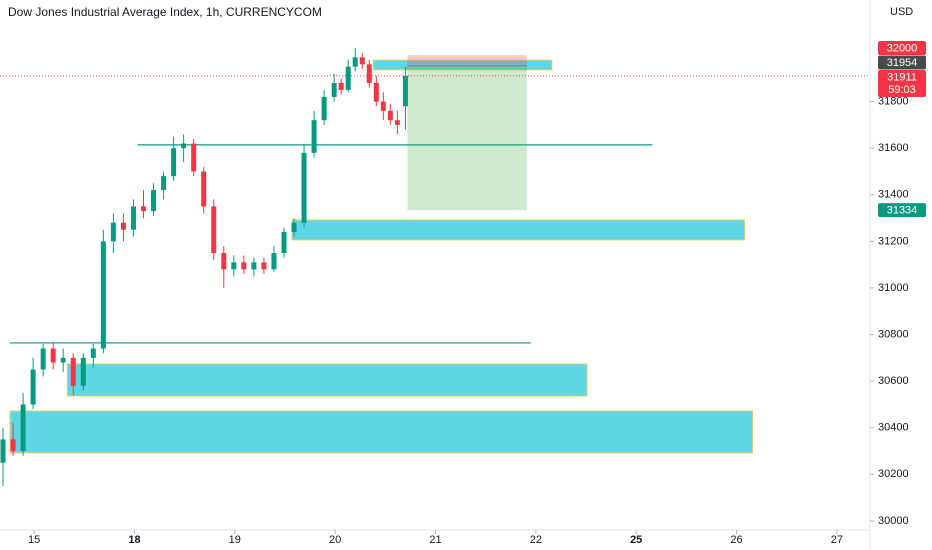  Describe the element at coordinates (467, 60) in the screenshot. I see `stop-zone` at that location.